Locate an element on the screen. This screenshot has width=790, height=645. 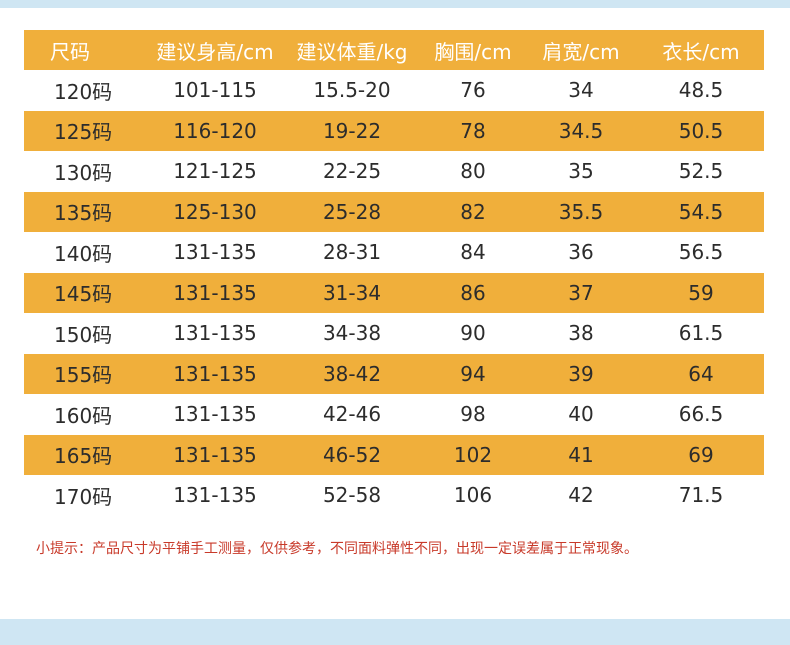
cell-size: 155码 is located at coordinates (86, 373).